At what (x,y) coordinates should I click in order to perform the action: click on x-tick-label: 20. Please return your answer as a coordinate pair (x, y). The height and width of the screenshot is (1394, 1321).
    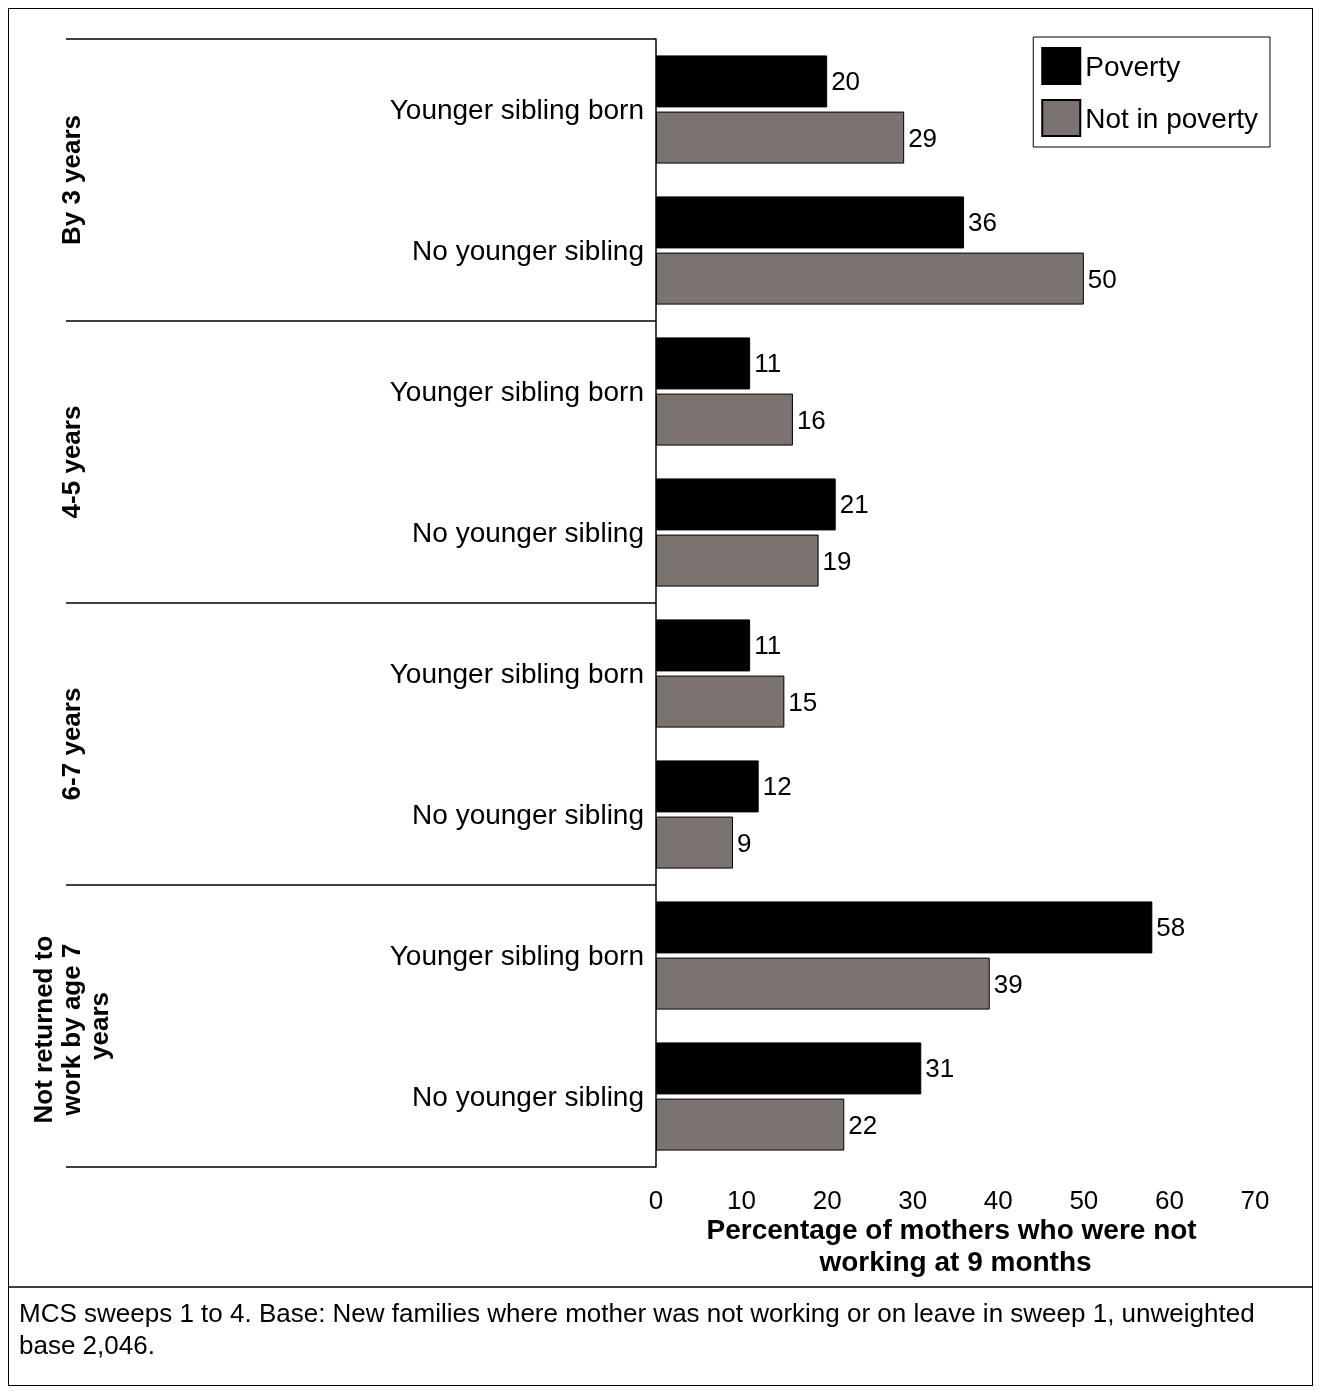
    Looking at the image, I should click on (827, 1200).